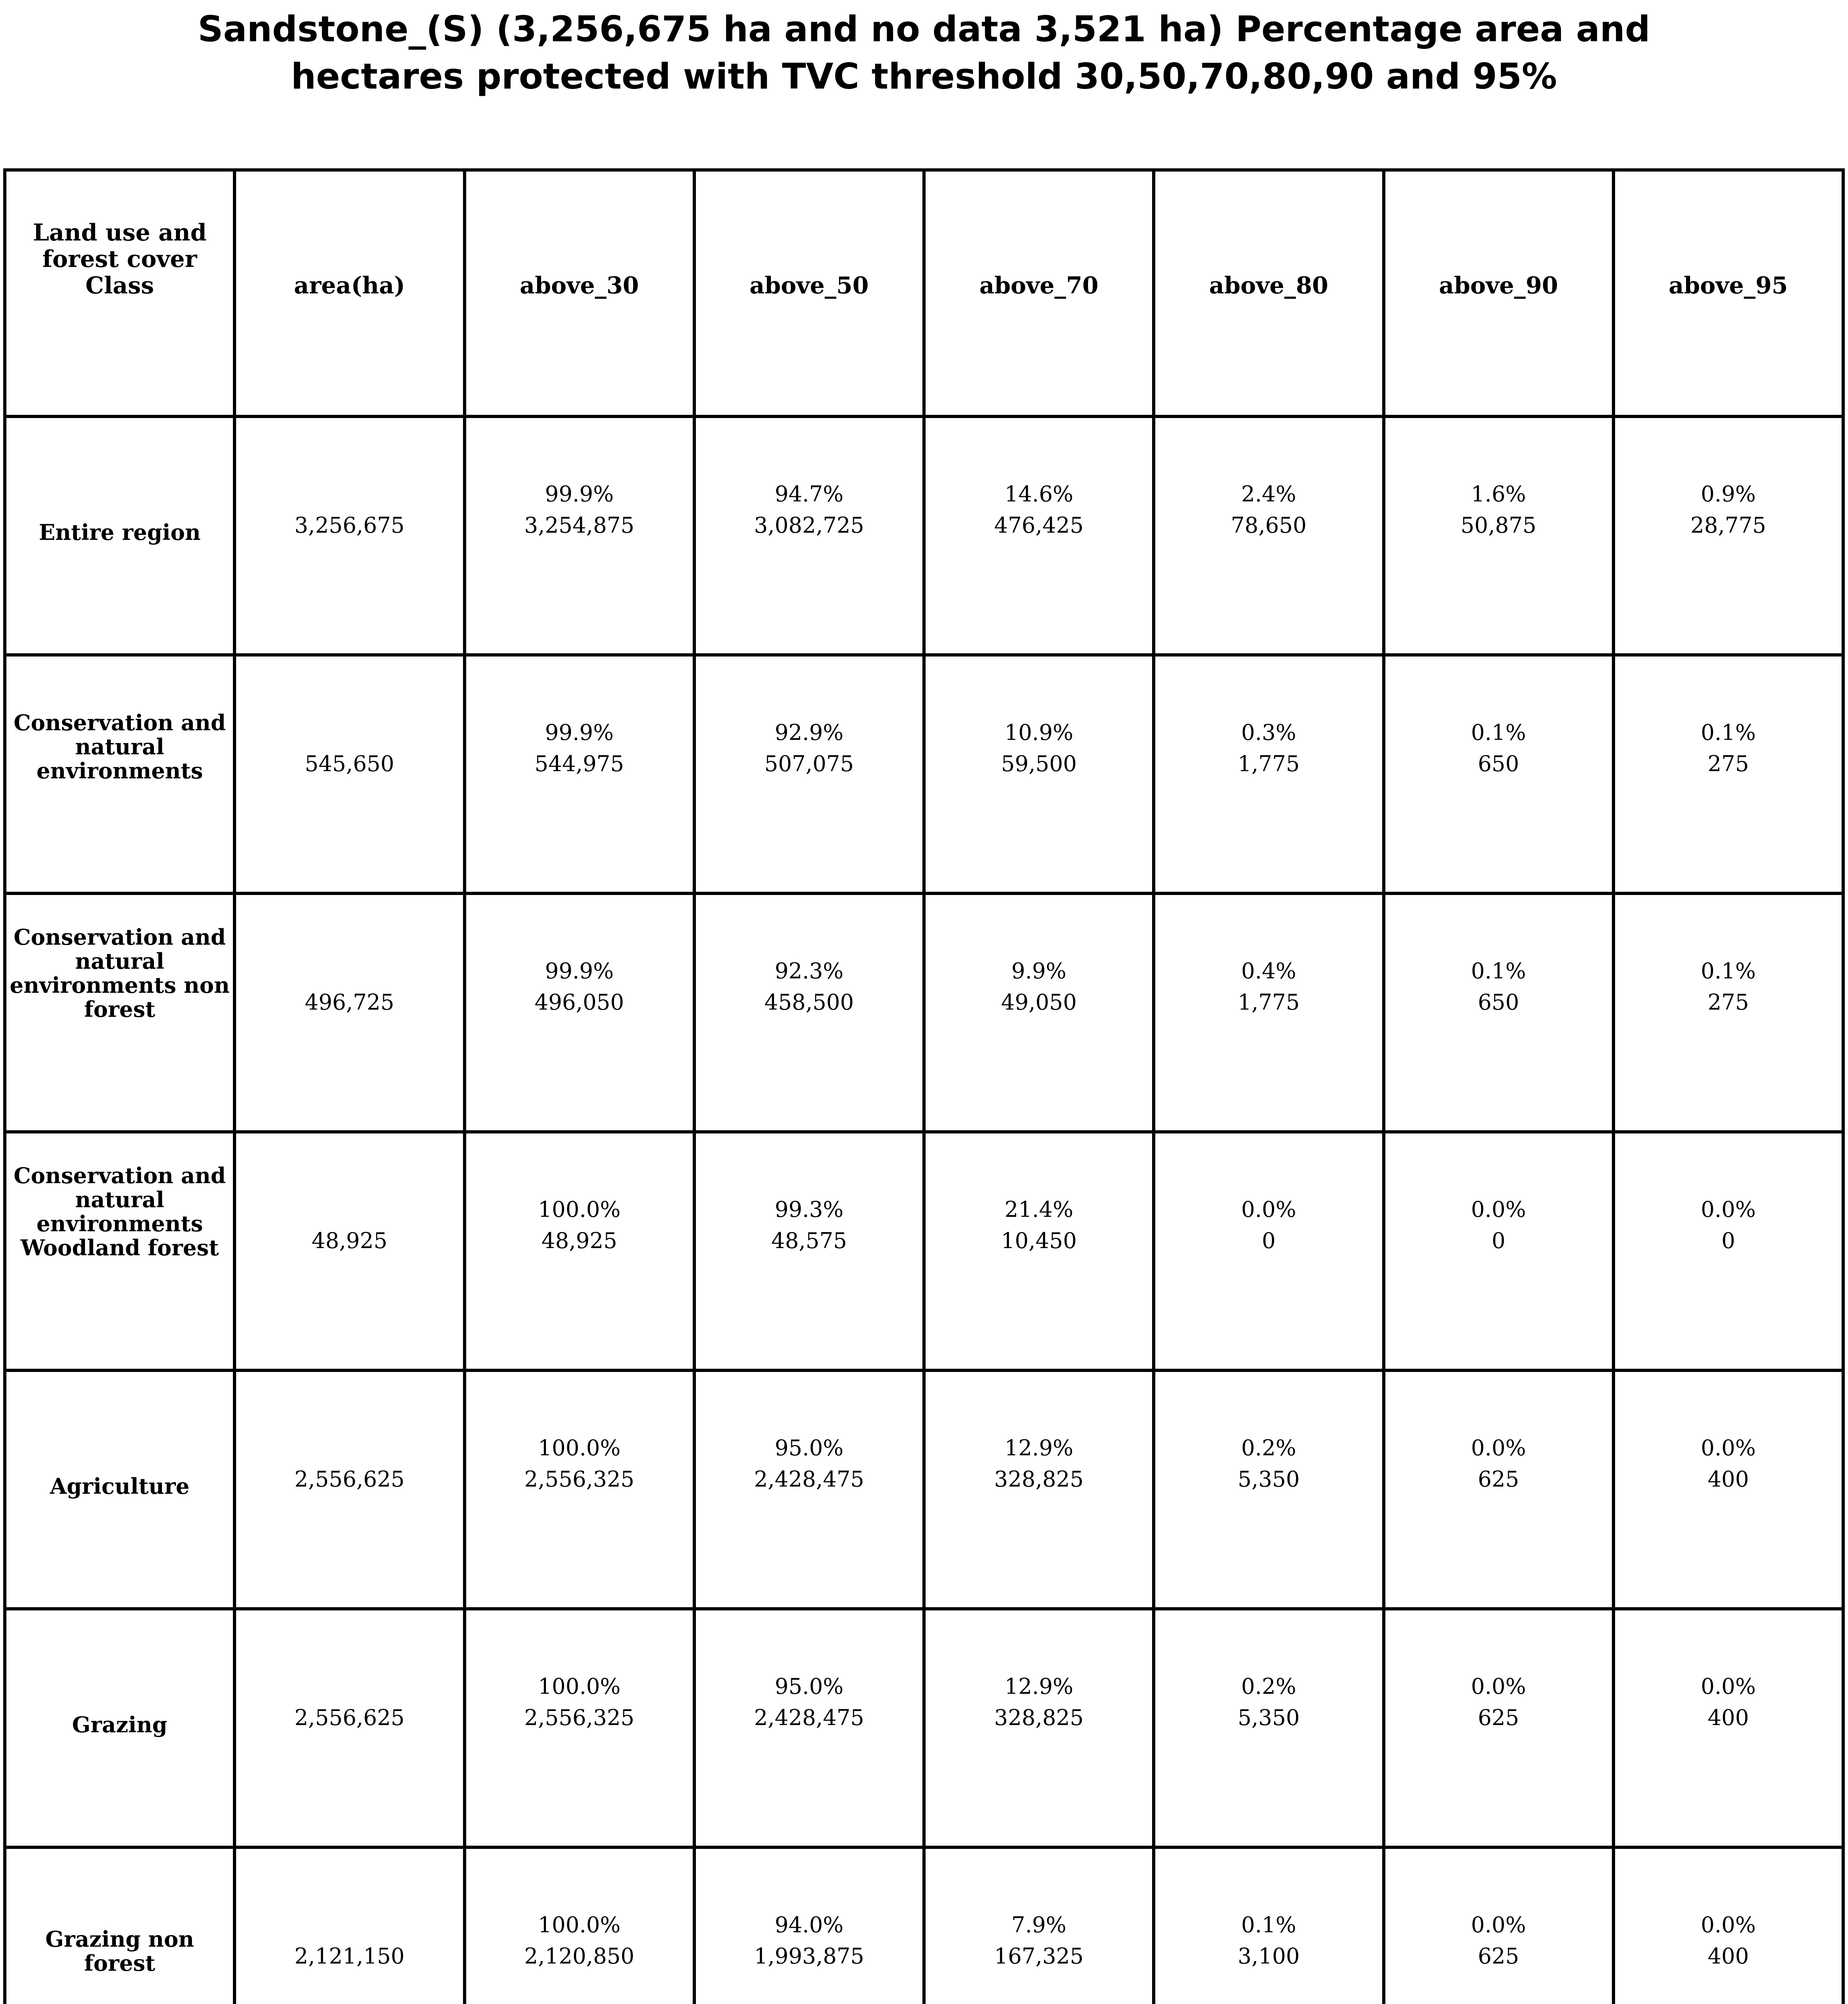  What do you see at coordinates (809, 1717) in the screenshot?
I see `hectares-value: 2,428,475` at bounding box center [809, 1717].